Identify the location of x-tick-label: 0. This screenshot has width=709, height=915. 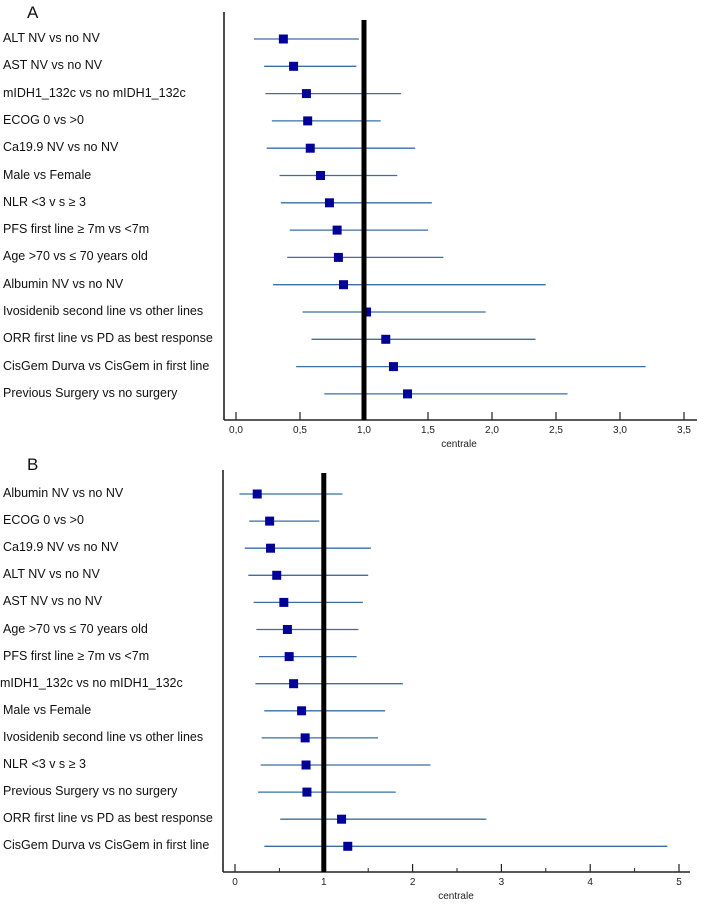
(235, 882).